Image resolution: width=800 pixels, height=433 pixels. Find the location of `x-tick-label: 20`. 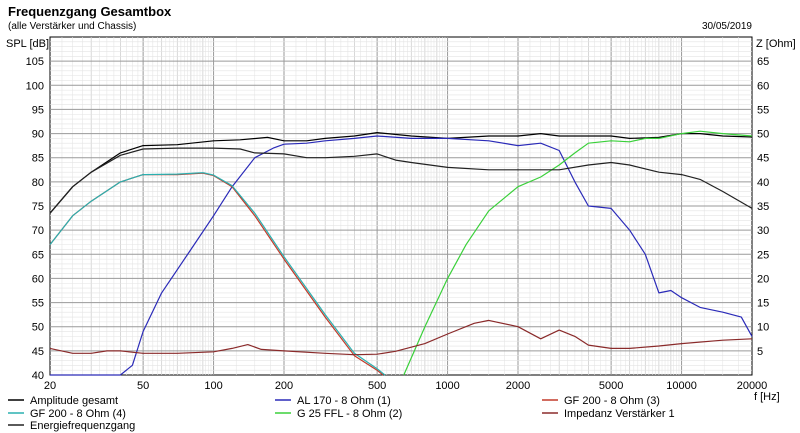

x-tick-label: 20 is located at coordinates (50, 386).